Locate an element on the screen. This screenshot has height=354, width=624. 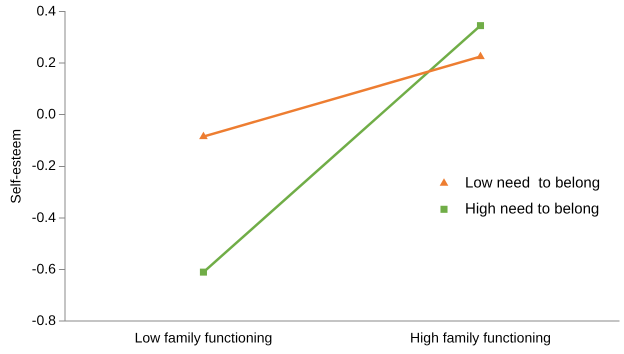
x-tick-label: High family functioning is located at coordinates (480, 337).